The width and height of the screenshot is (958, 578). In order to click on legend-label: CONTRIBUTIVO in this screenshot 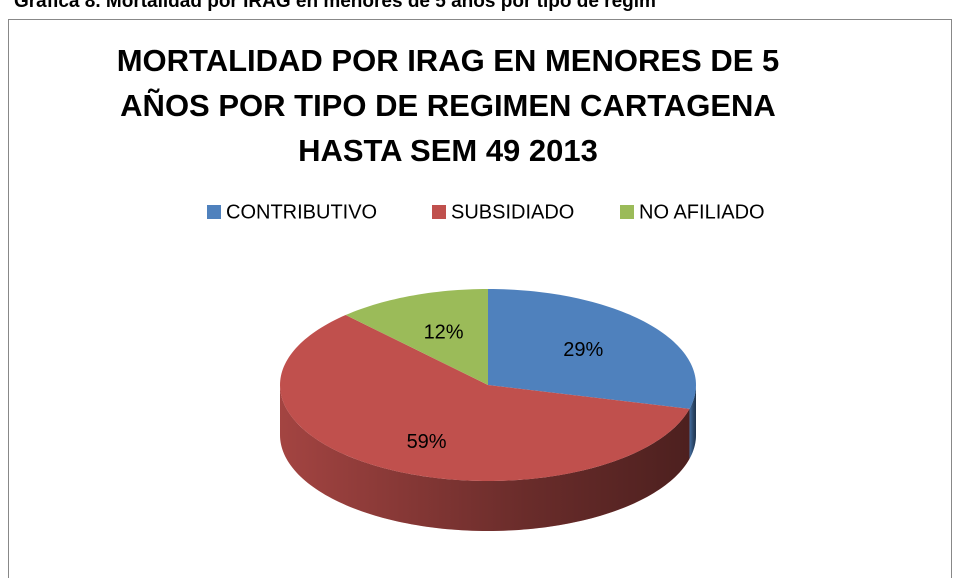, I will do `click(301, 212)`.